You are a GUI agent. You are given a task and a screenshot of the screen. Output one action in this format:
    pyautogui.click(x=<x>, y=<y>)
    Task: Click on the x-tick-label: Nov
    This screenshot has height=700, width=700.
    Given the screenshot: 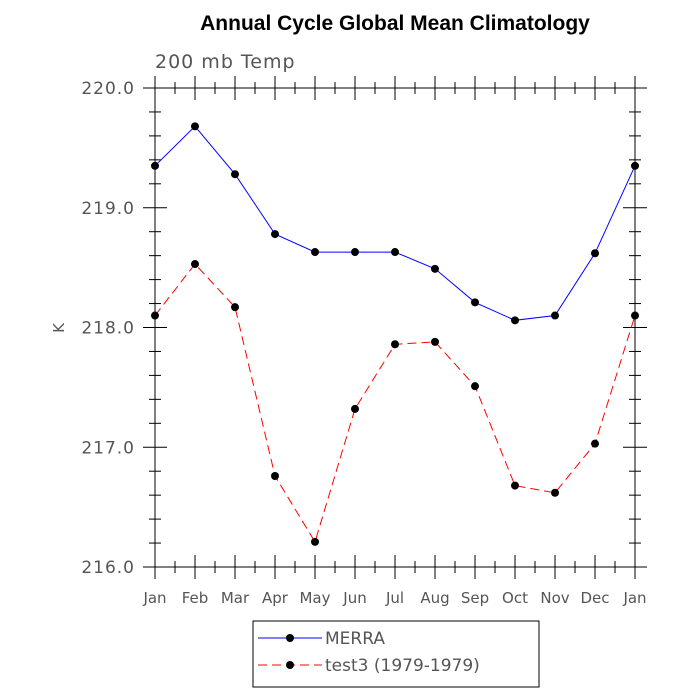 What is the action you would take?
    pyautogui.click(x=554, y=598)
    